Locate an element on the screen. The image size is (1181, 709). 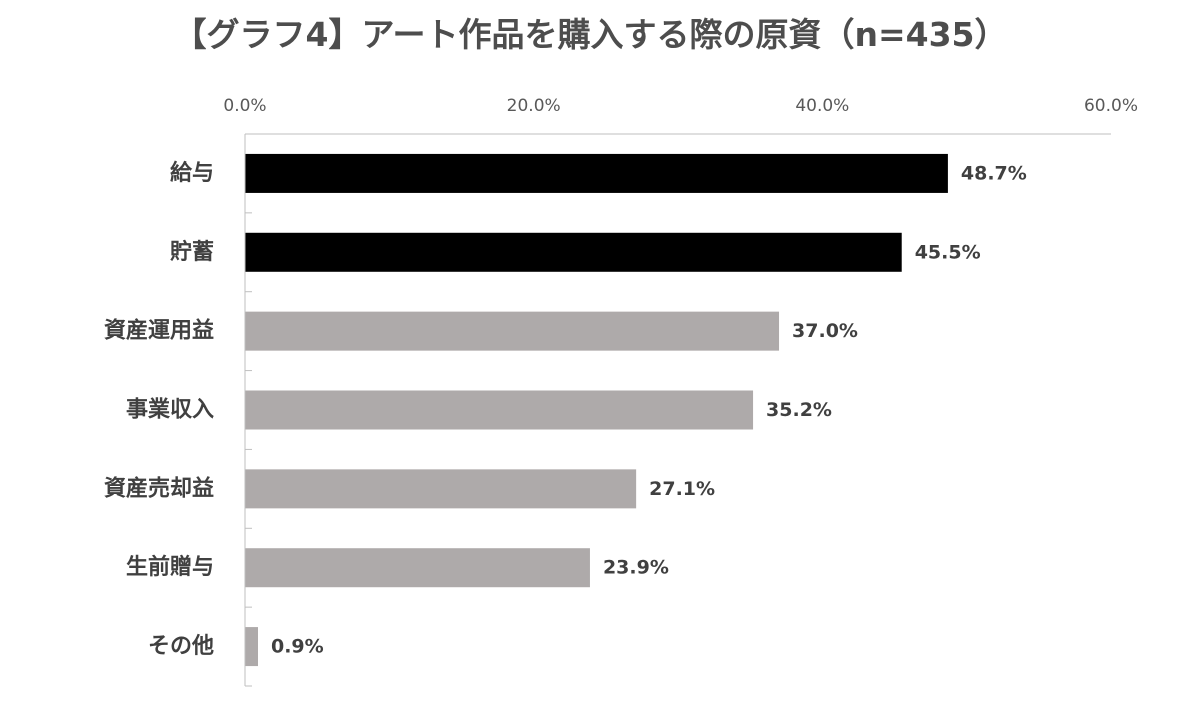
category-label: その他 is located at coordinates (181, 646).